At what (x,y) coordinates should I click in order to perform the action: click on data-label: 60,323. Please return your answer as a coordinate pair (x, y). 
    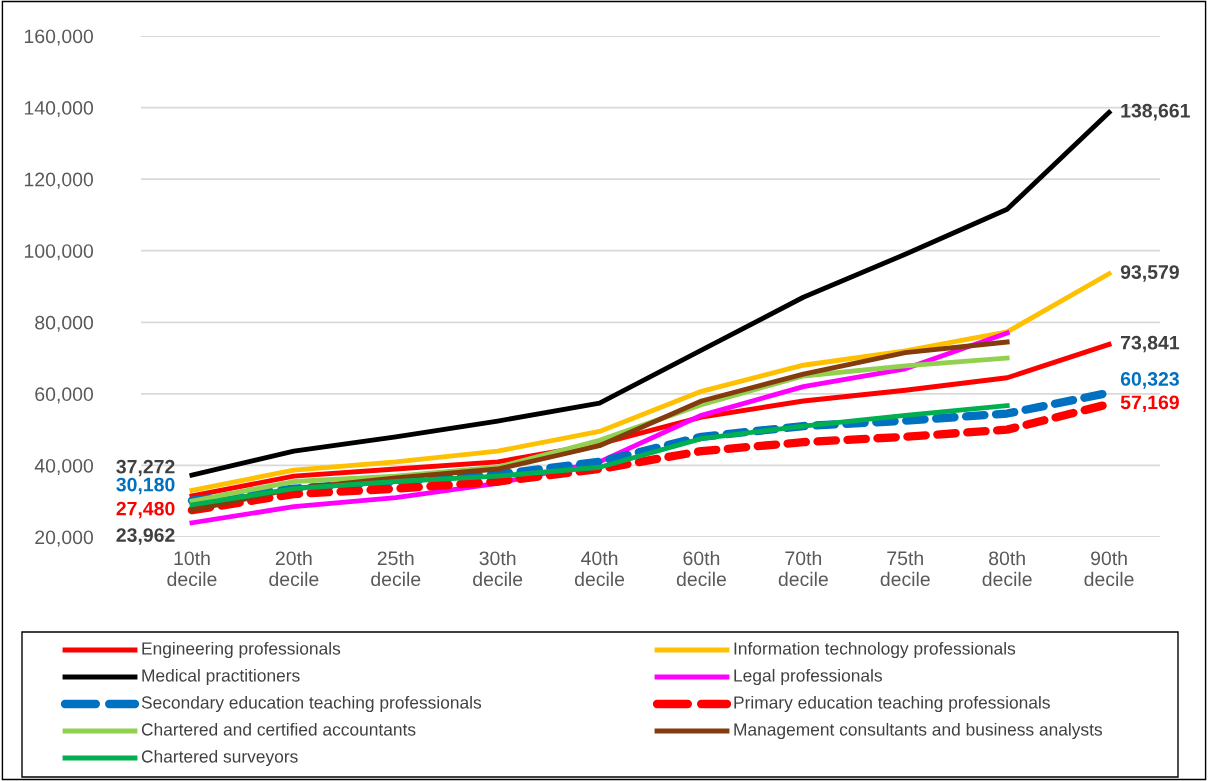
    Looking at the image, I should click on (1149, 380).